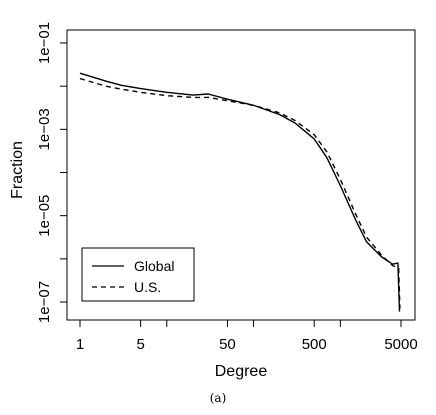 The image size is (436, 415). I want to click on y-axis: 1e−07 1e−05 1e−03 1e−01, so click(52, 172).